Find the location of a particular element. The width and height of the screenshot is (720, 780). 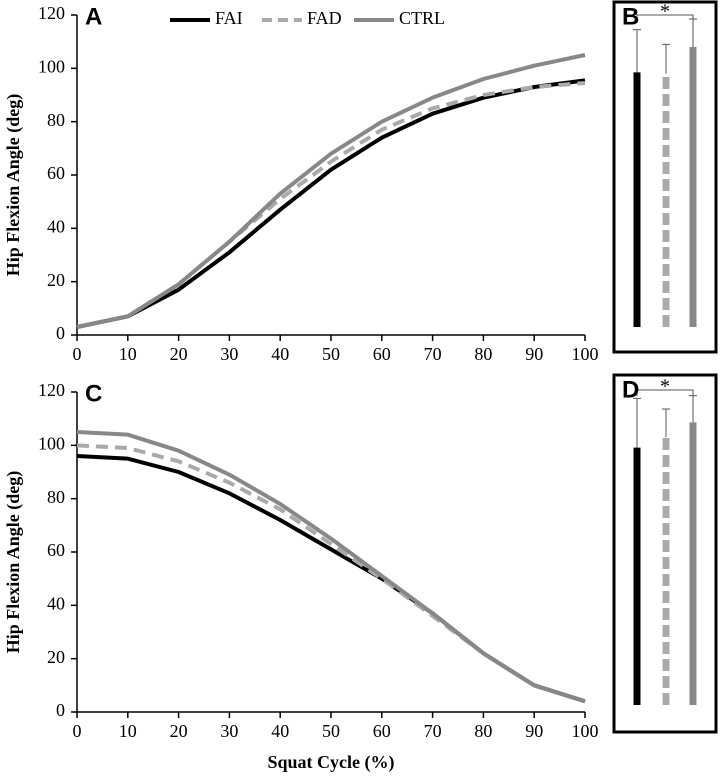

panel-label: C is located at coordinates (93, 393).